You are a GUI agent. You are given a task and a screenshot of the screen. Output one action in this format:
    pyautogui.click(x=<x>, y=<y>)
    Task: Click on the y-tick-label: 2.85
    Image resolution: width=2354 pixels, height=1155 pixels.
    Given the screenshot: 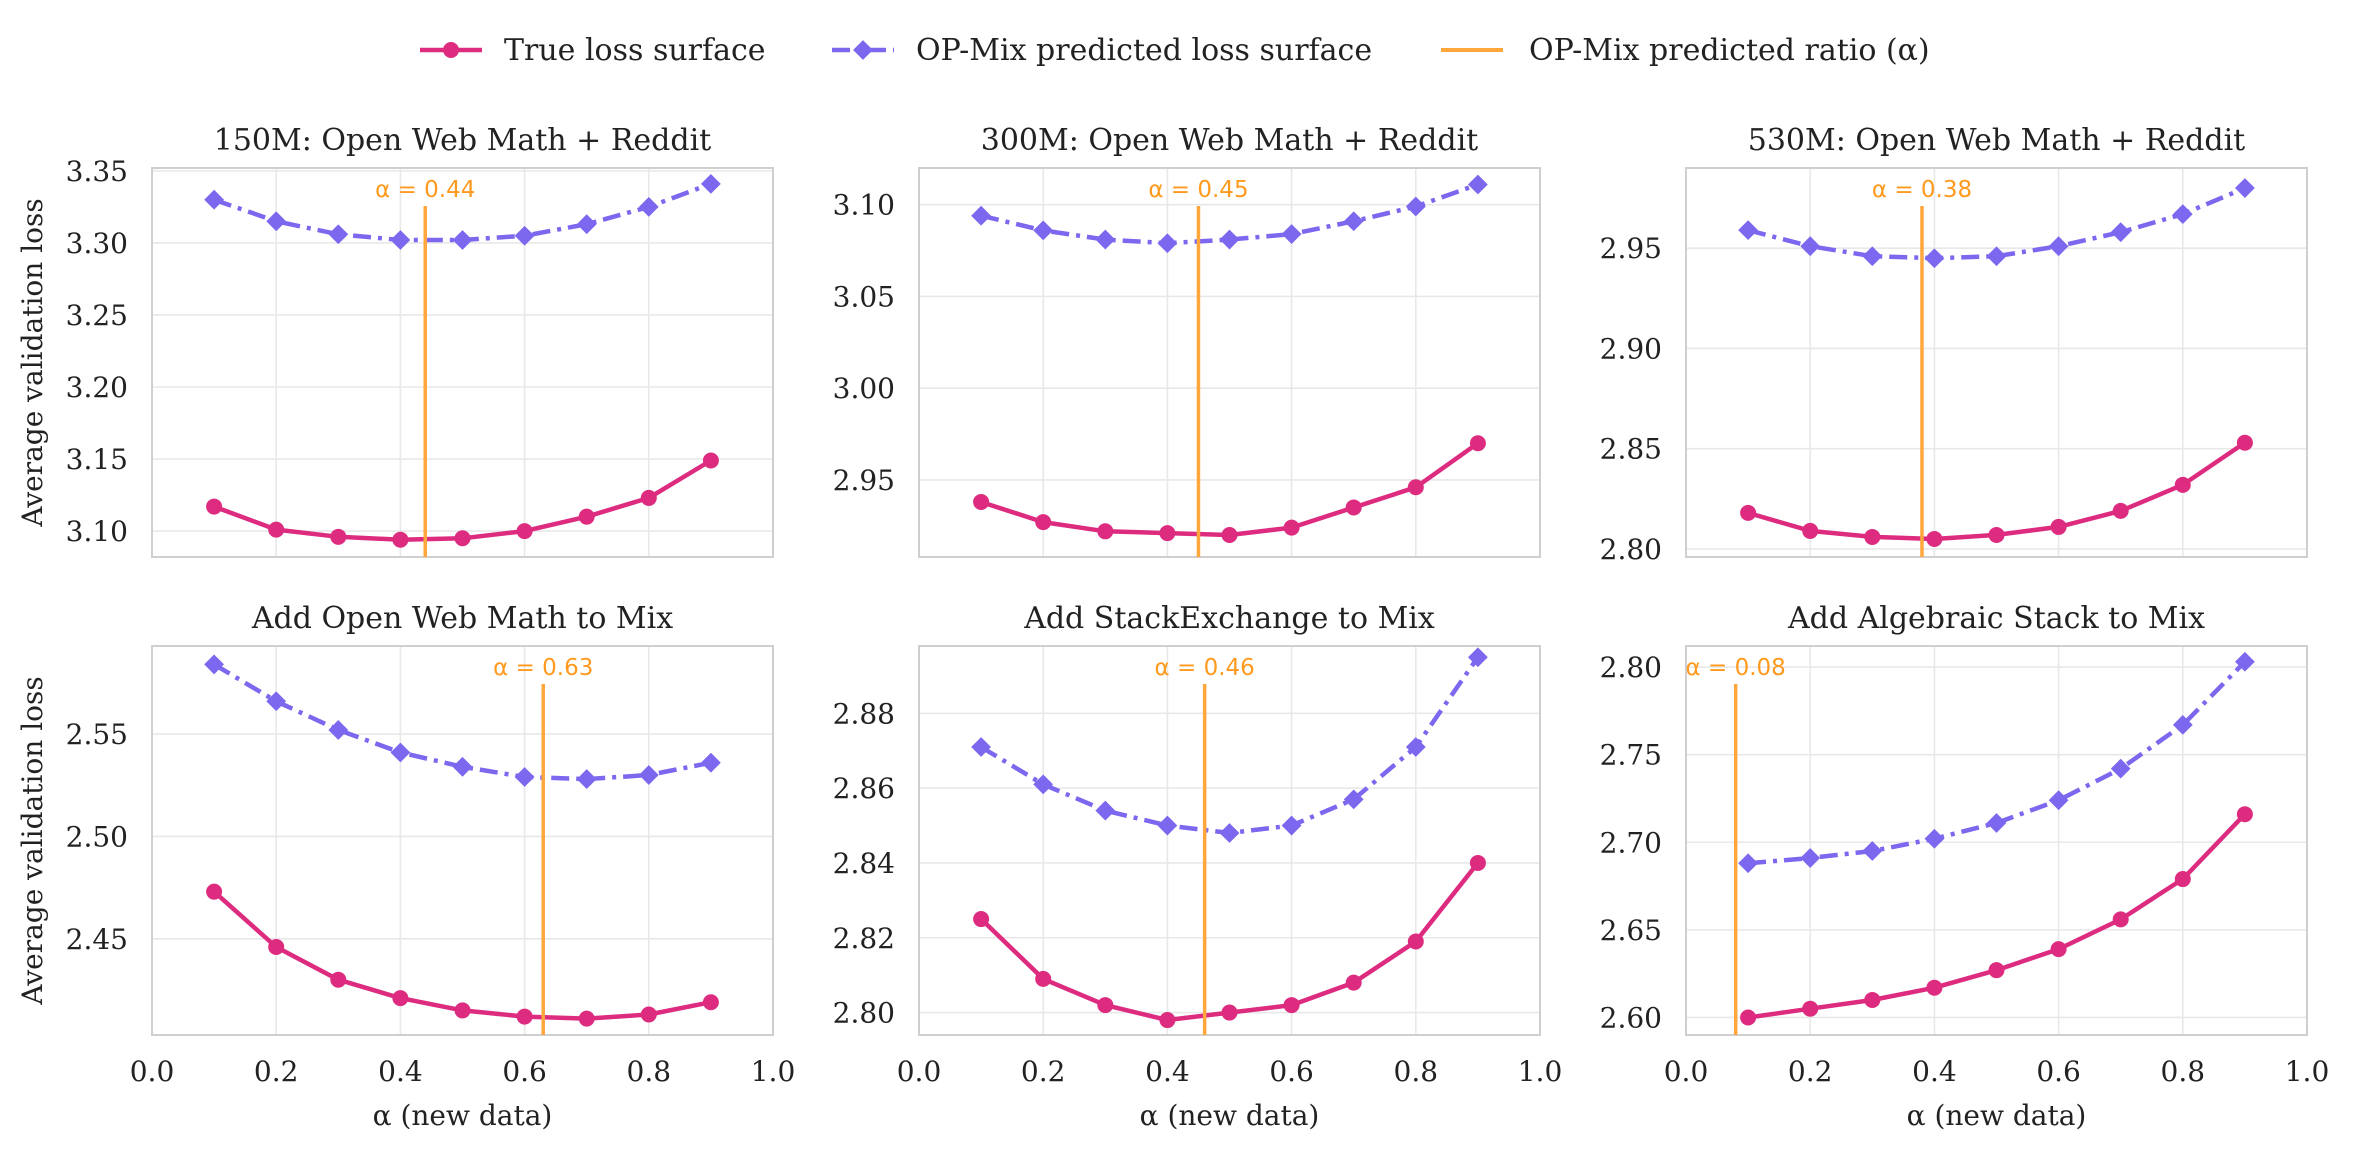 What is the action you would take?
    pyautogui.click(x=1631, y=449)
    